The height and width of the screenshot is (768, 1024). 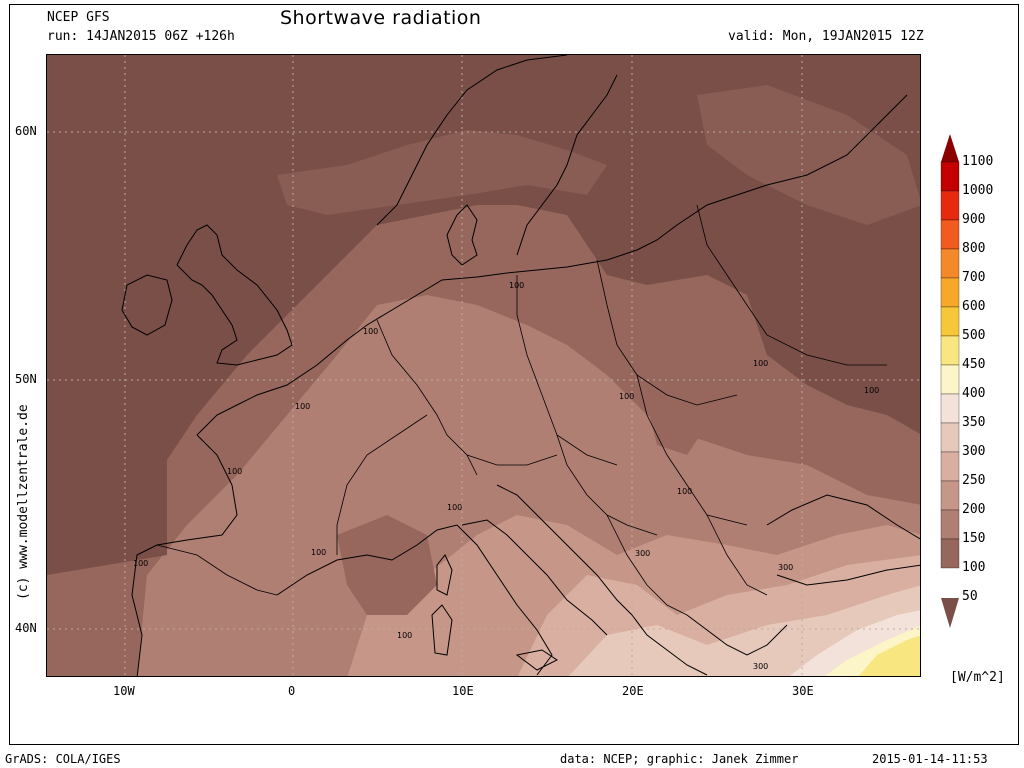 I want to click on footer-left: GrADS: COLA/IGES, so click(x=63, y=759).